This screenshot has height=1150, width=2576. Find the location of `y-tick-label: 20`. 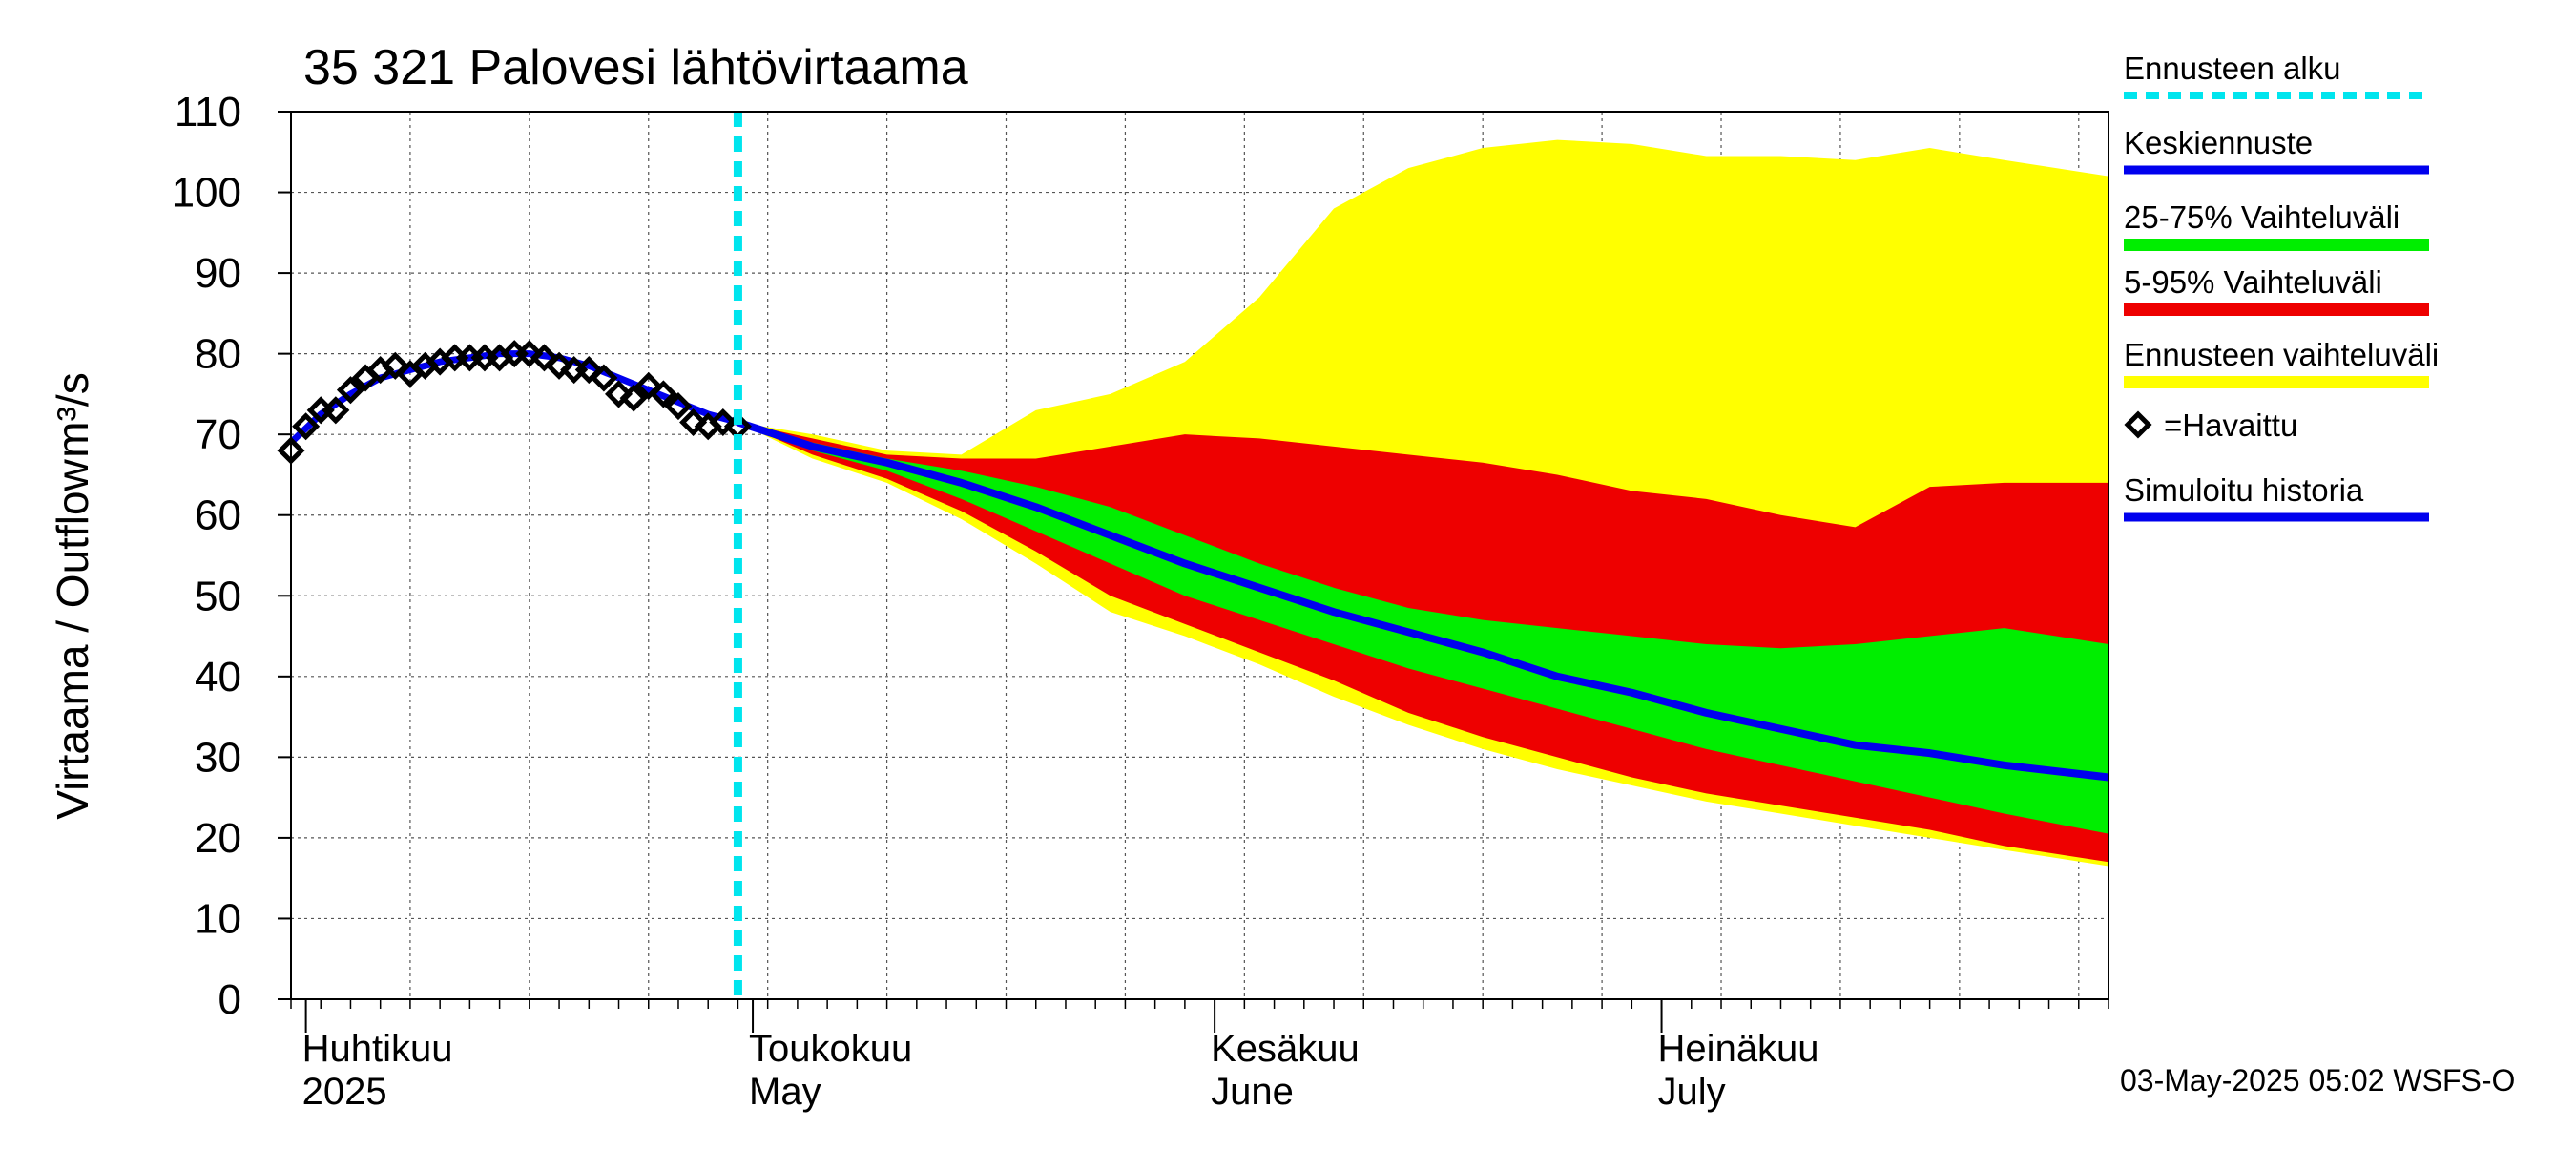

y-tick-label: 20 is located at coordinates (218, 838).